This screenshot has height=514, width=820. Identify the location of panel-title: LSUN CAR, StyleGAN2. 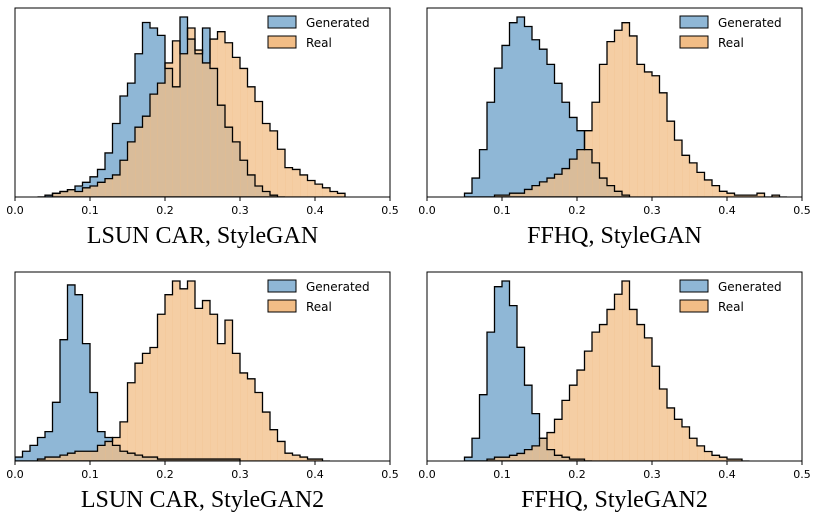
(202, 500).